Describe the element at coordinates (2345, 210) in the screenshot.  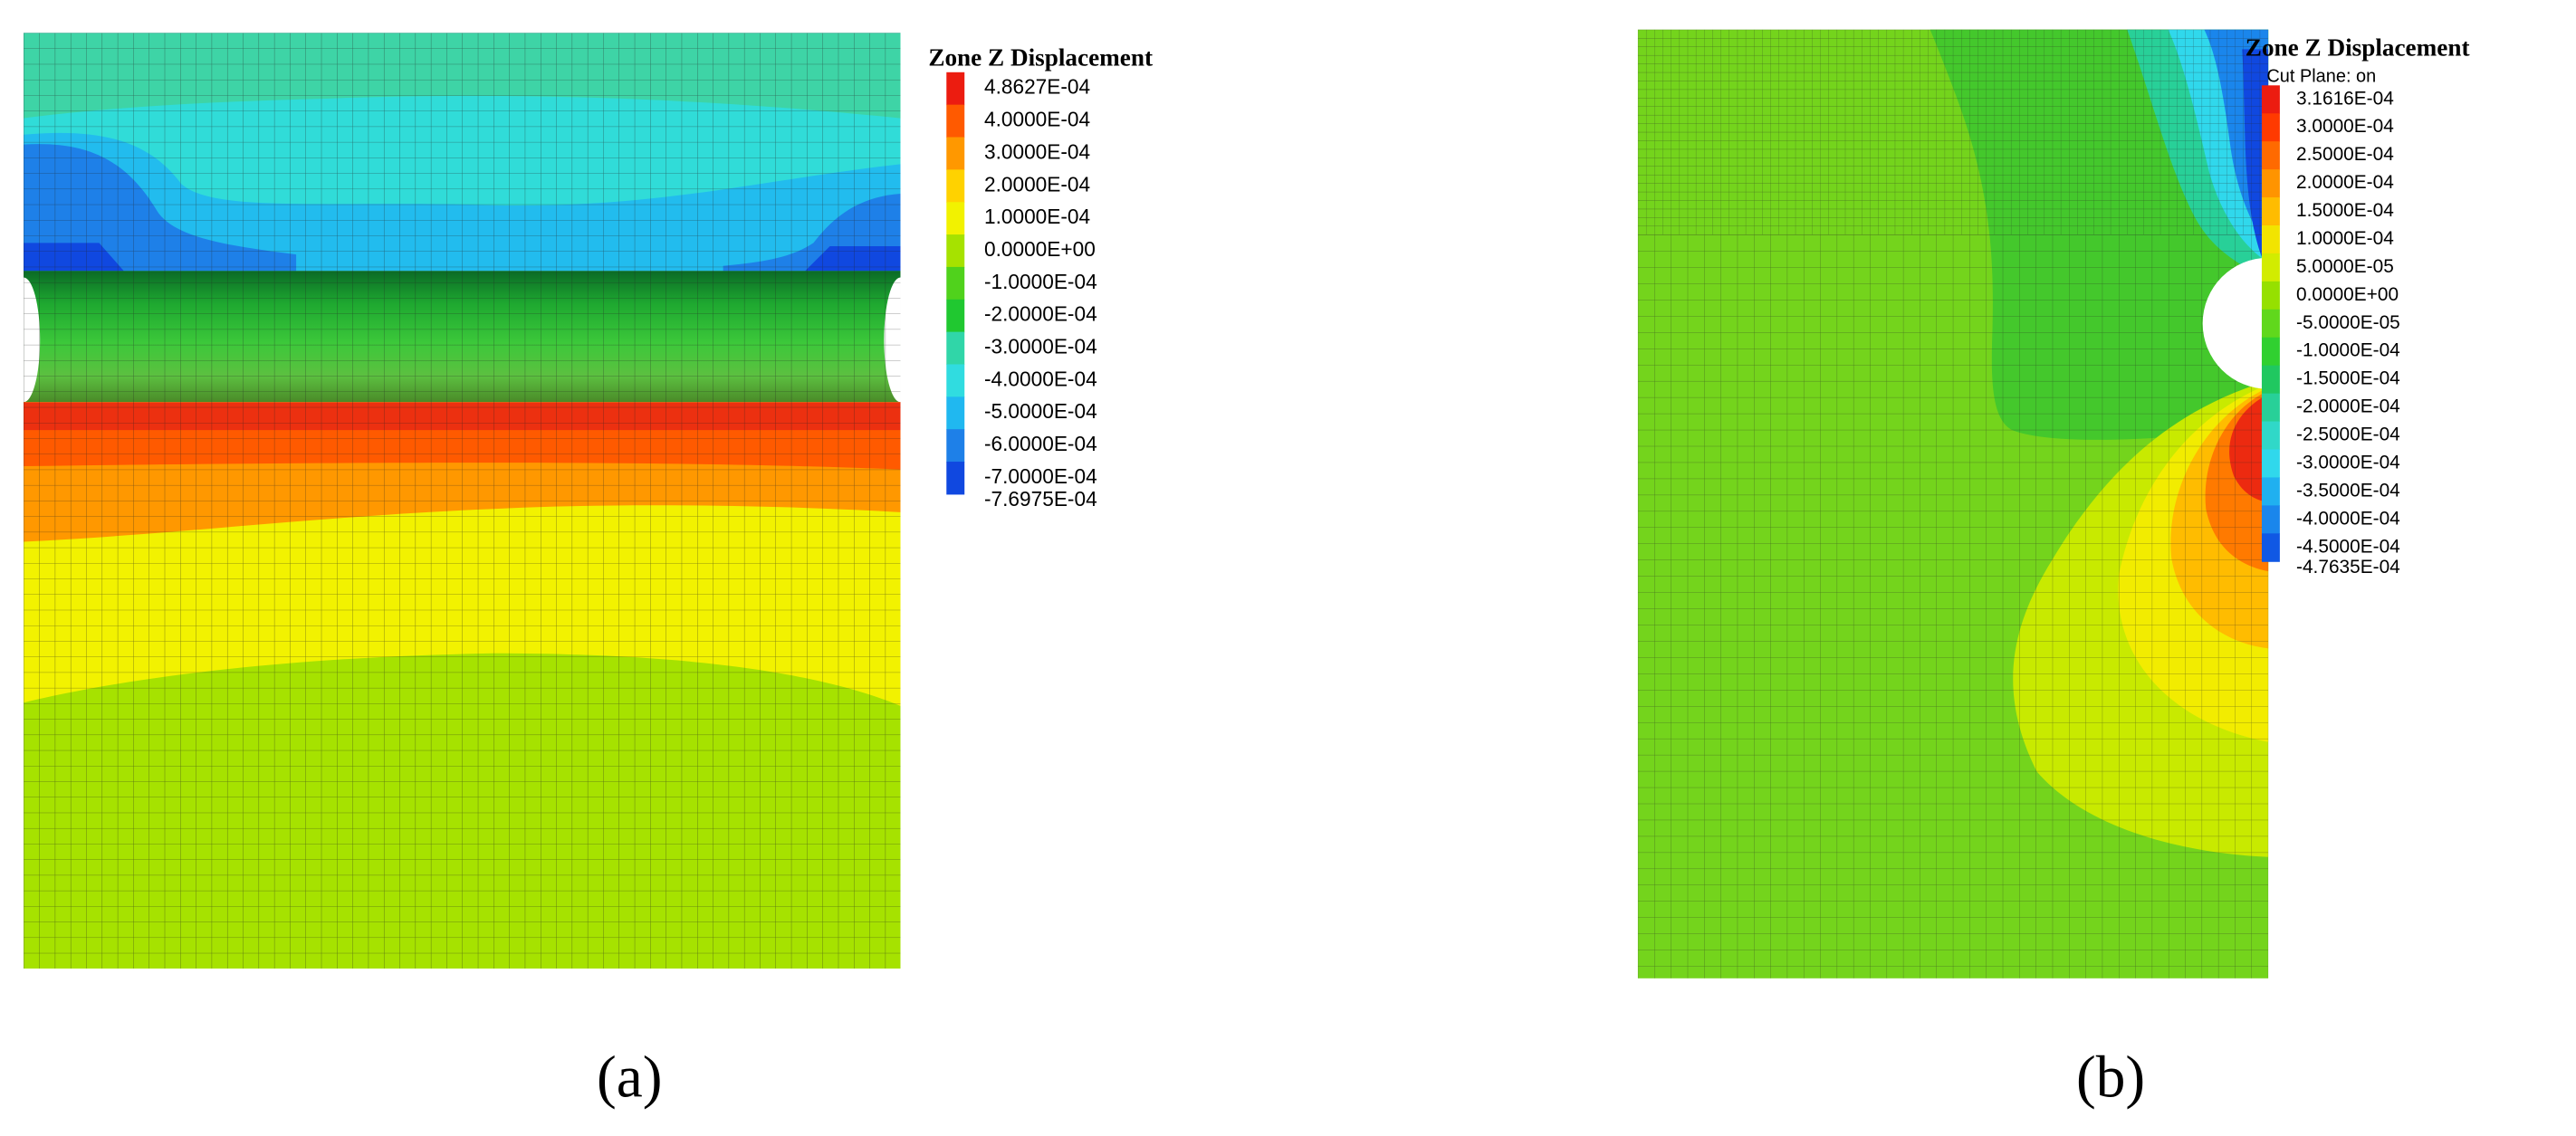
I see `legend-label: 1.5000E-04` at that location.